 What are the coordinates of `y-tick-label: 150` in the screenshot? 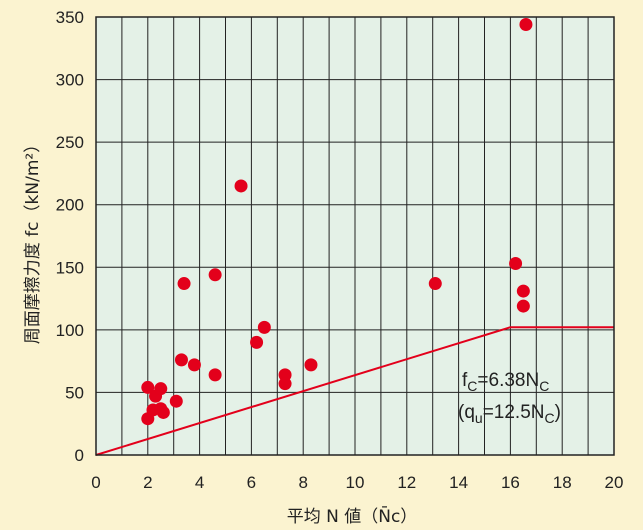 It's located at (70, 267).